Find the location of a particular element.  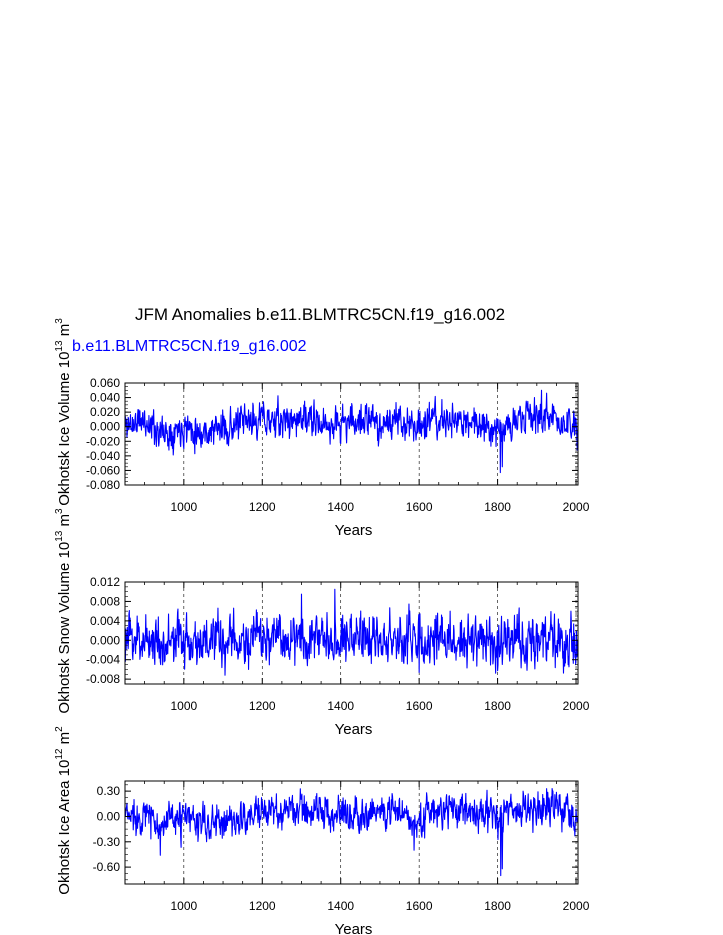

y-axis-label: Okhotsk Ice Volume 1013 m3 is located at coordinates (63, 412).